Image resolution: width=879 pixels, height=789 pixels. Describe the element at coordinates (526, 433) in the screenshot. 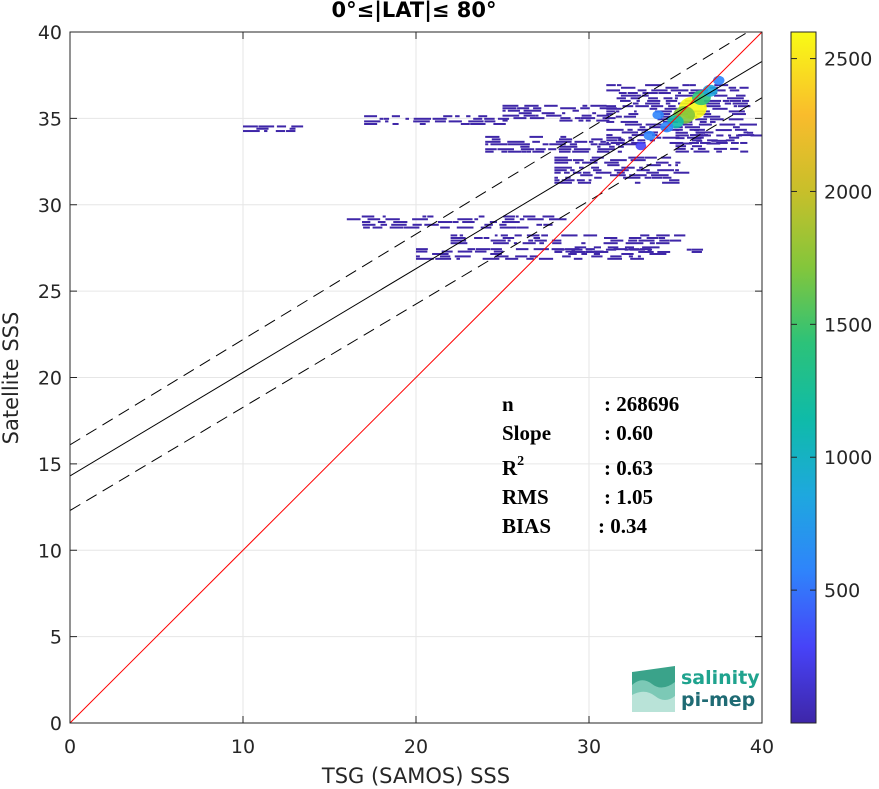

I see `stat-slope-label: Slope` at that location.